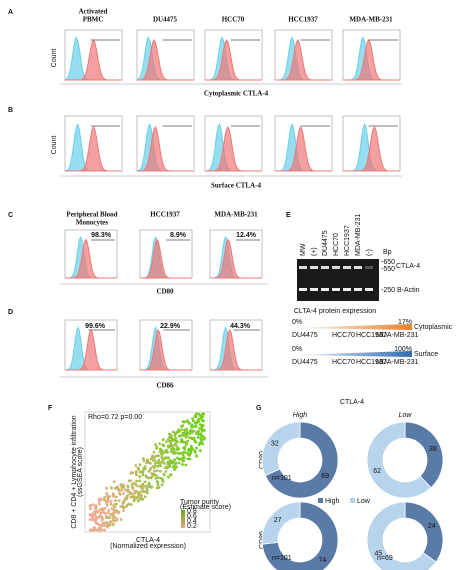 The image size is (474, 570). What do you see at coordinates (259, 408) in the screenshot?
I see `label: G` at bounding box center [259, 408].